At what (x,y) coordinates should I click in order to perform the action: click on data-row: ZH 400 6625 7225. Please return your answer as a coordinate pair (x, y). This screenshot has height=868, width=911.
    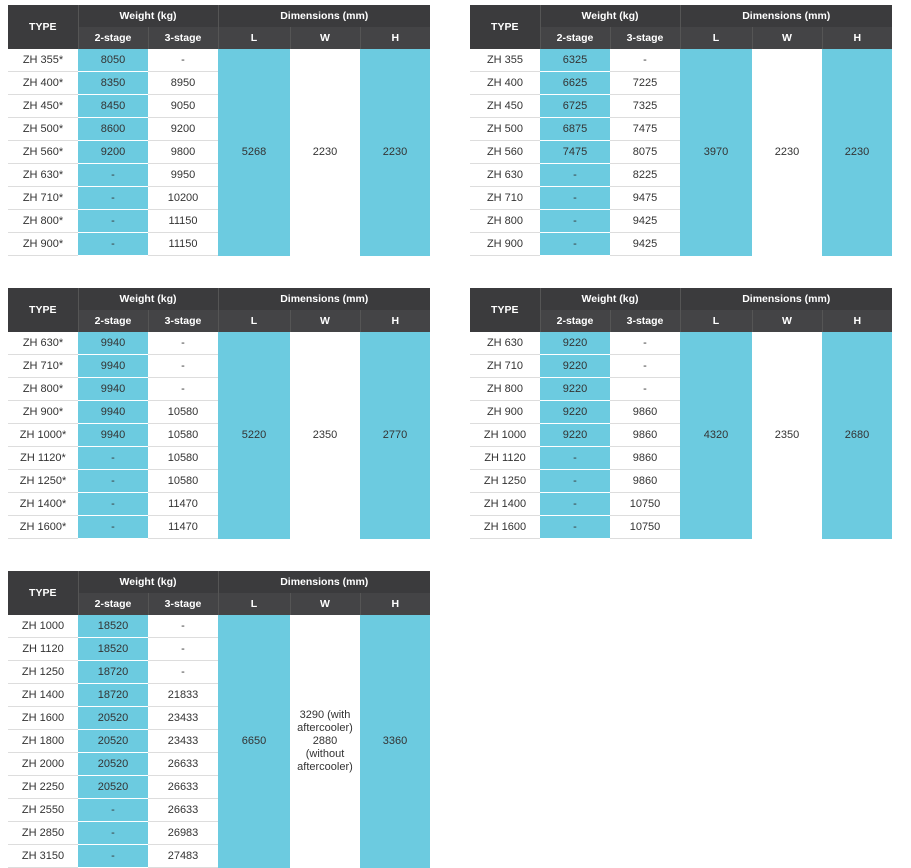
    Looking at the image, I should click on (681, 83).